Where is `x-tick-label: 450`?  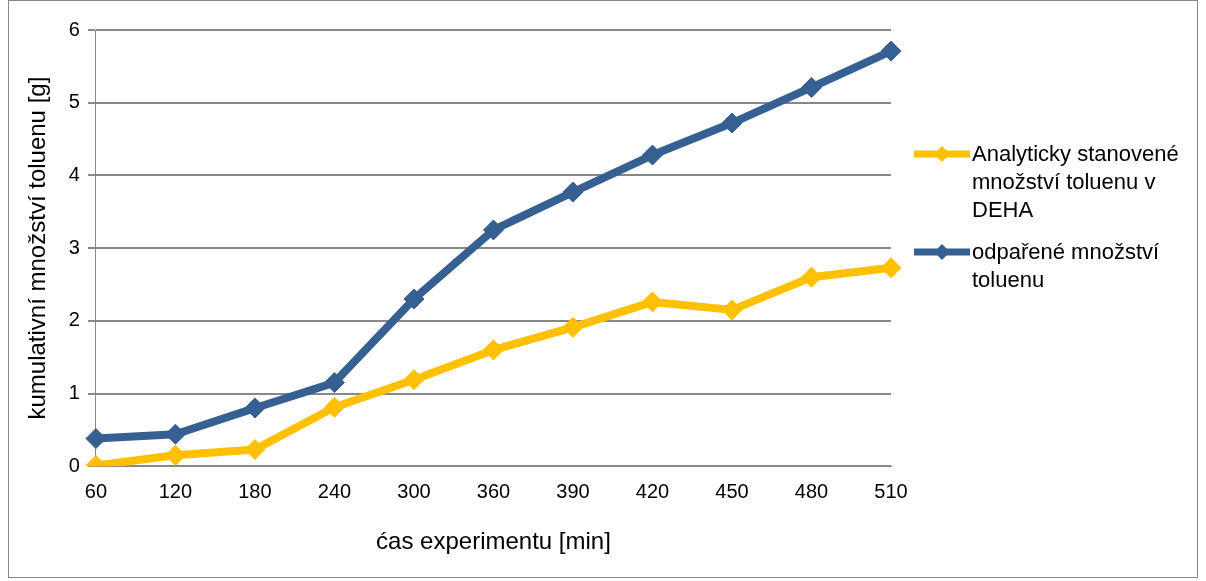 x-tick-label: 450 is located at coordinates (732, 490).